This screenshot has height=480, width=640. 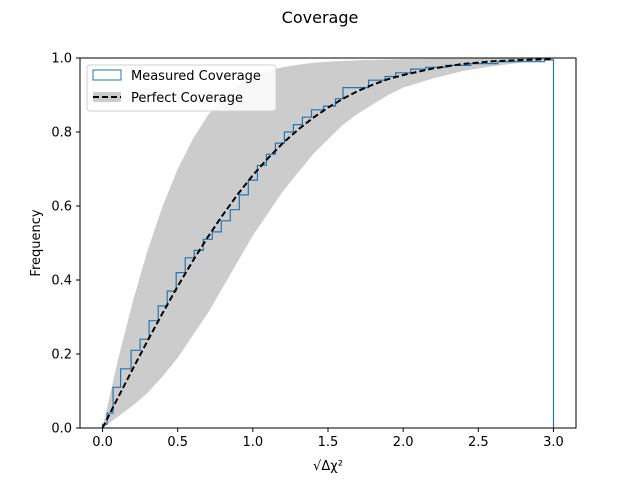 I want to click on x-tick-label: 2.0, so click(x=403, y=442).